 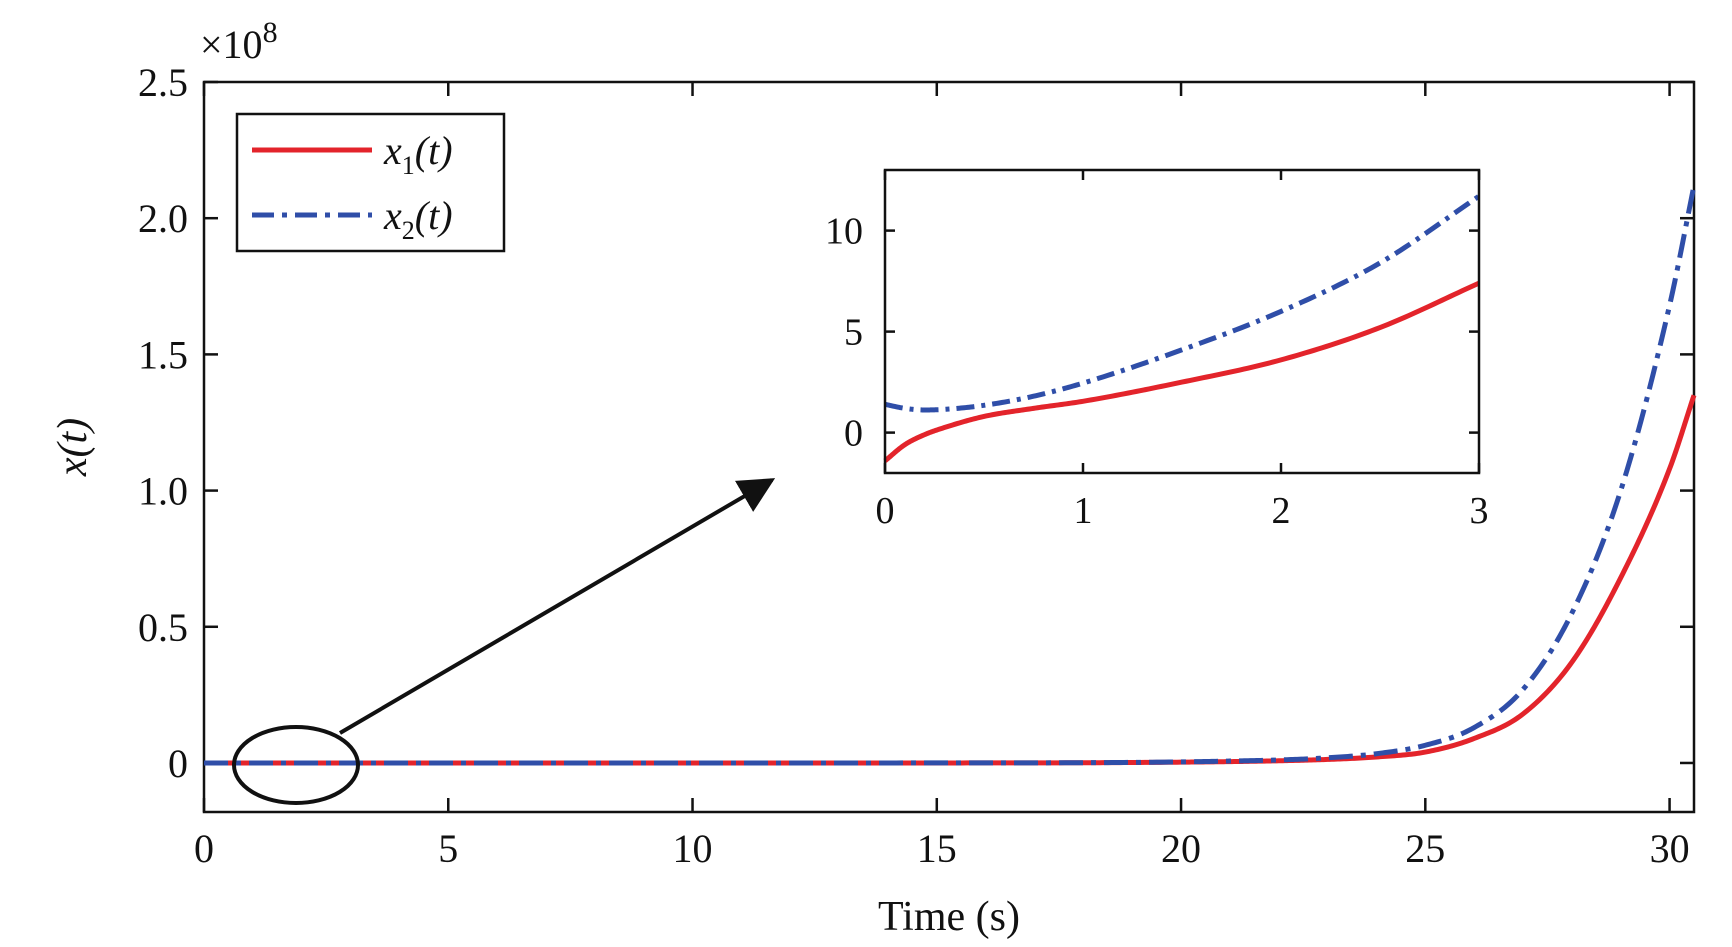 What do you see at coordinates (1182, 371) in the screenshot?
I see `inset-series-line-x1t` at bounding box center [1182, 371].